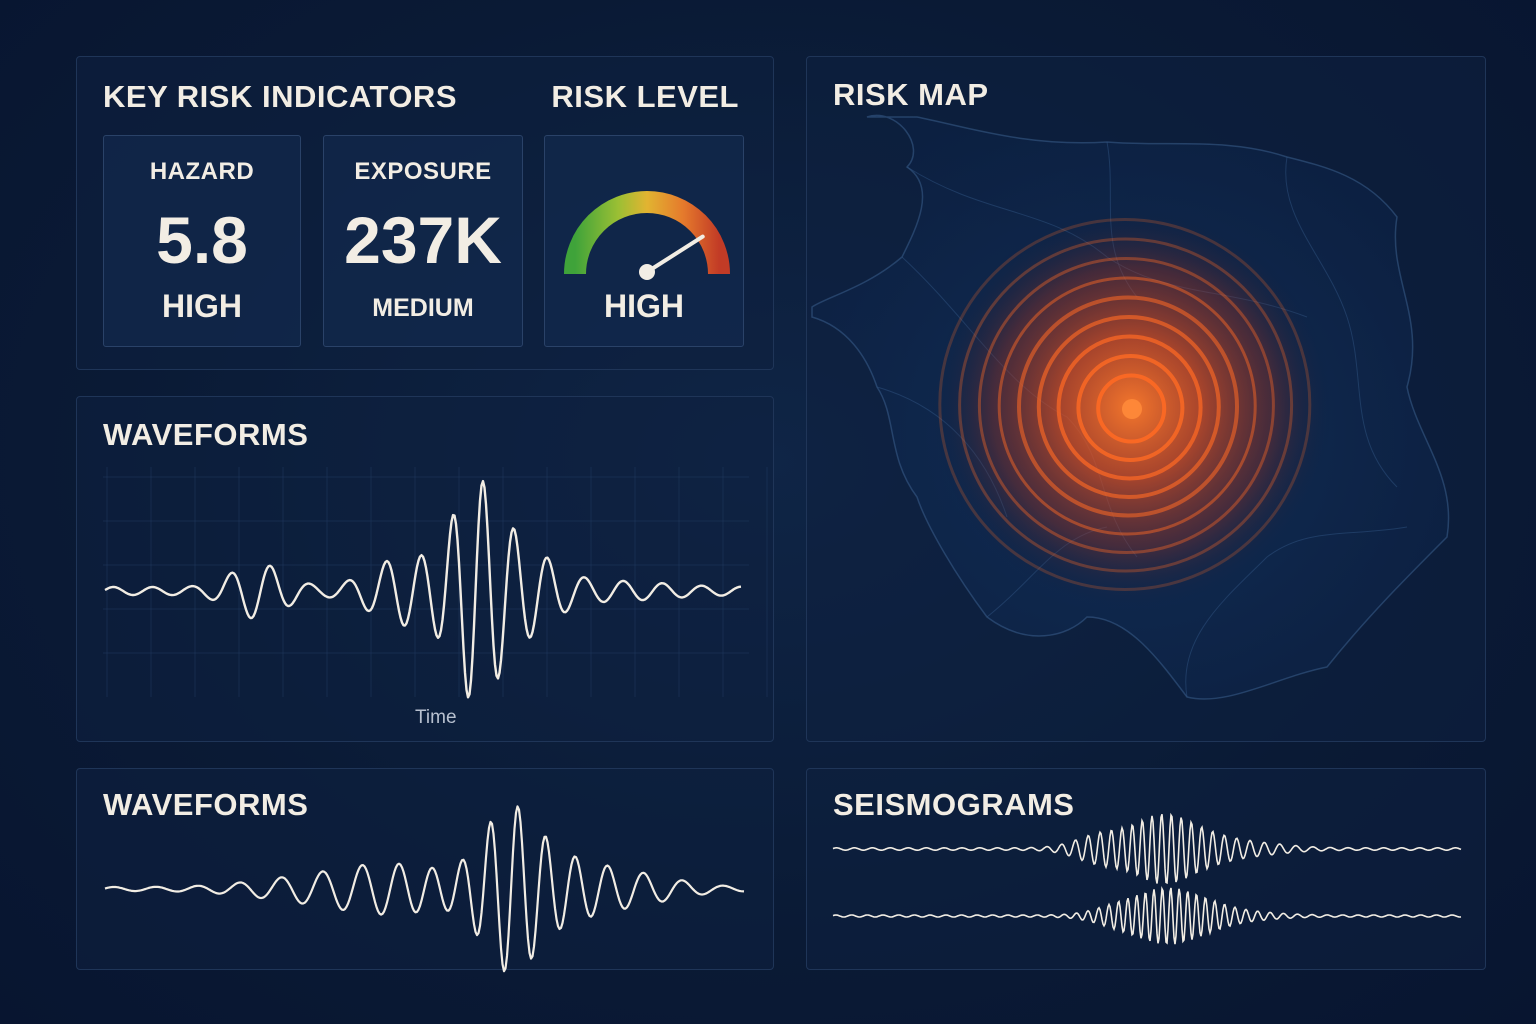 The height and width of the screenshot is (1024, 1536). I want to click on exposure-label: EXPOSURE, so click(423, 171).